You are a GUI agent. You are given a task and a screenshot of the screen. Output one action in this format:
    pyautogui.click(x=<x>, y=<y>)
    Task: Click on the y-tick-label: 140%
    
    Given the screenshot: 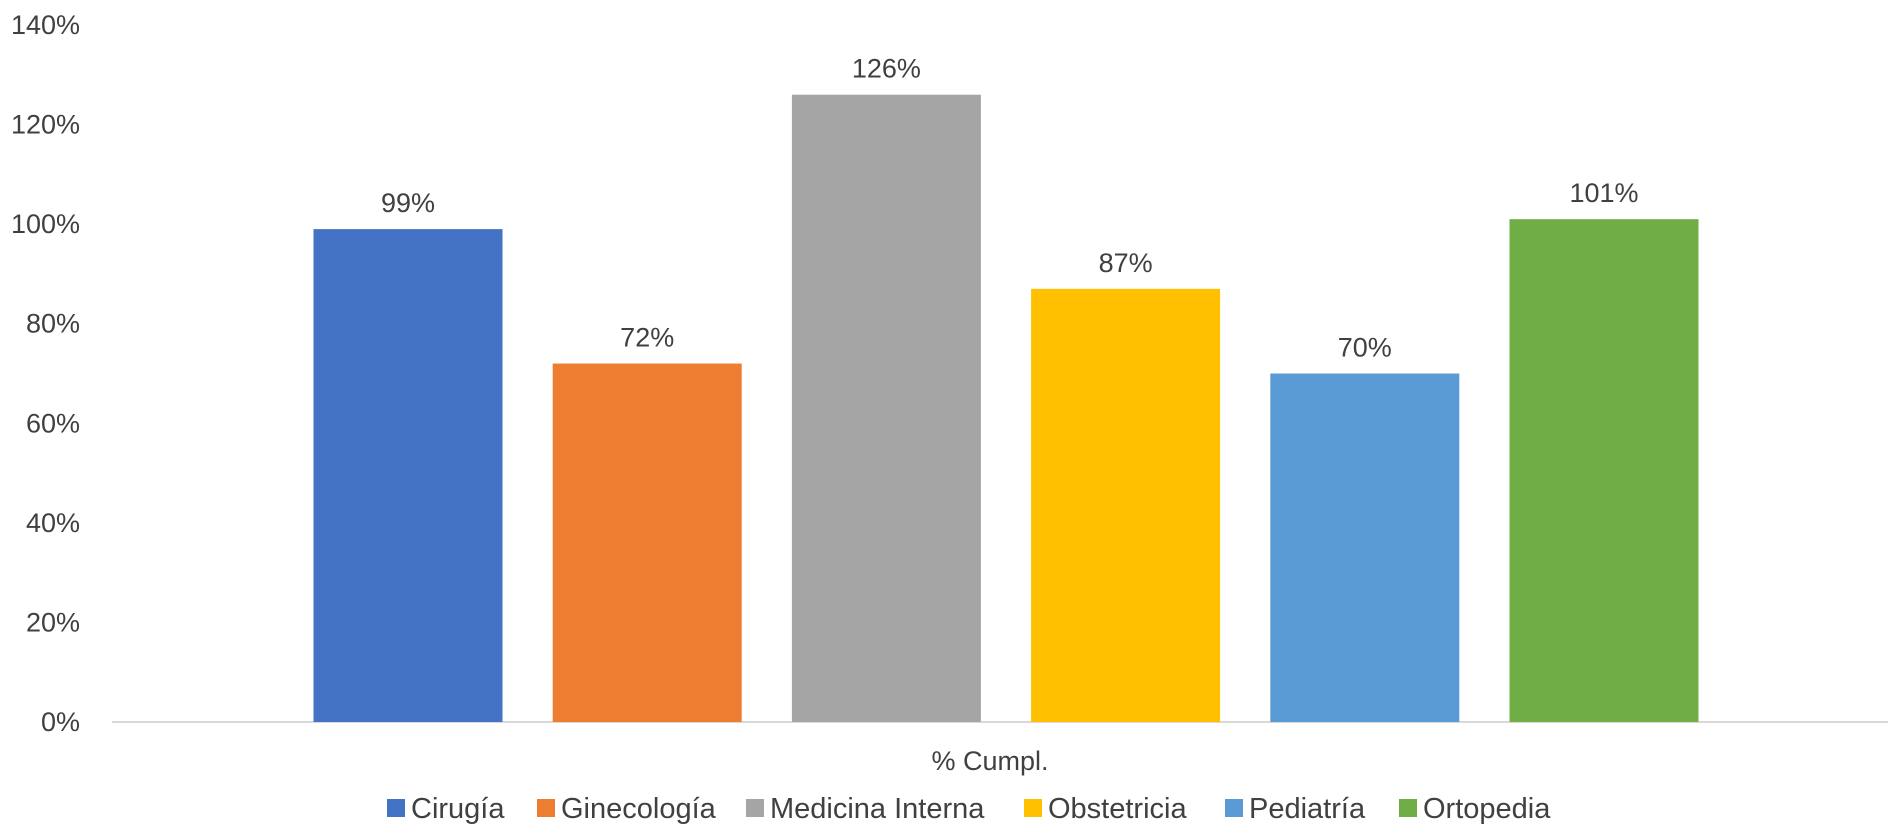 What is the action you would take?
    pyautogui.click(x=45, y=25)
    